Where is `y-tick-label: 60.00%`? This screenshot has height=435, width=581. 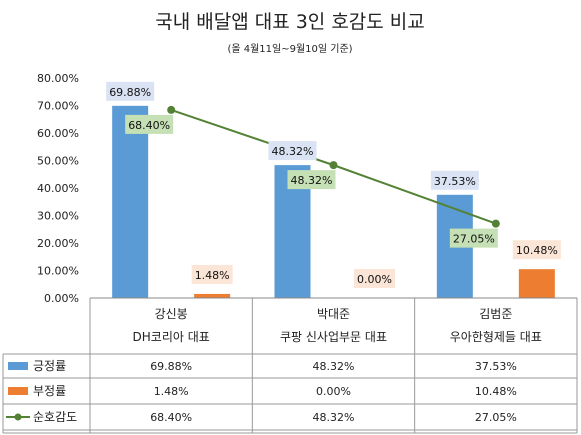 y-tick-label: 60.00% is located at coordinates (58, 133).